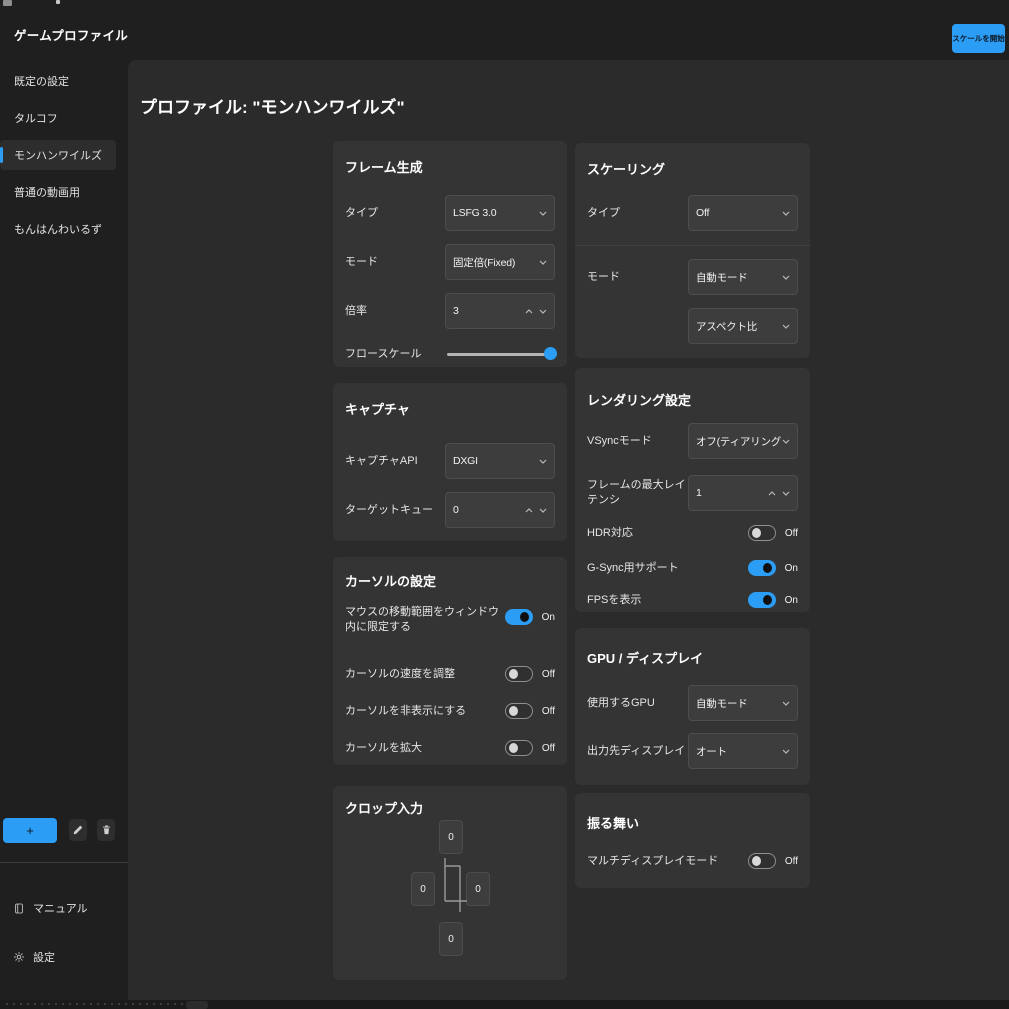 The image size is (1009, 1009). What do you see at coordinates (610, 532) in the screenshot?
I see `setting-label: HDR対応` at bounding box center [610, 532].